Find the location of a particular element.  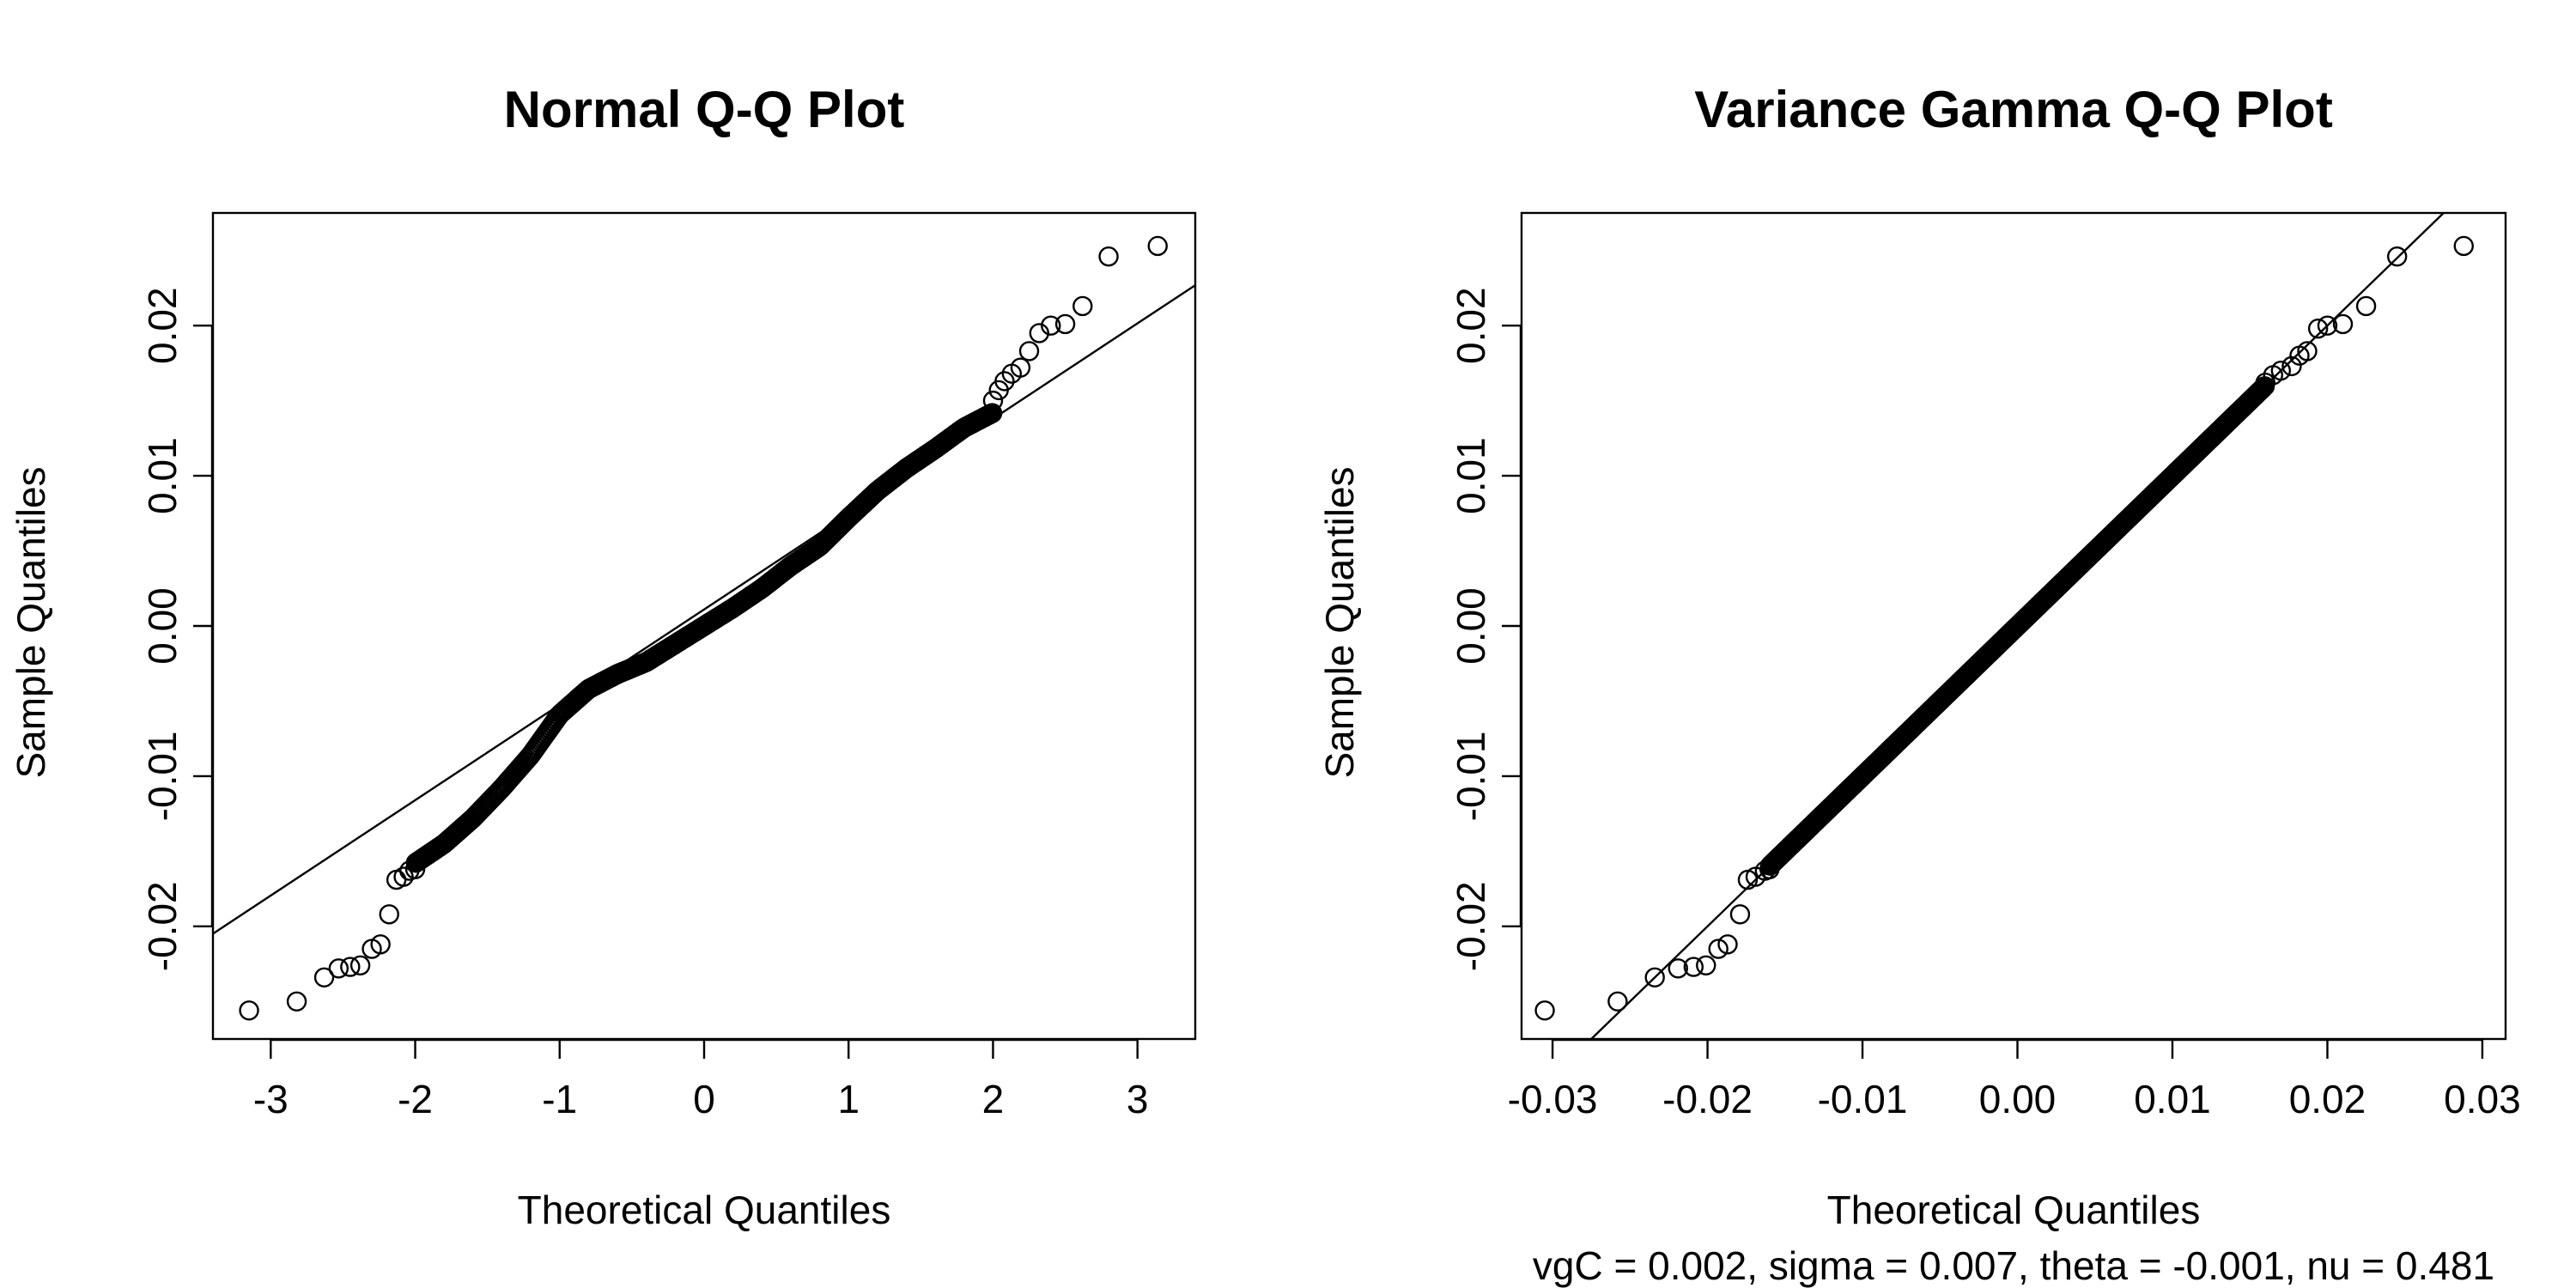

vg-qq-ylabel: Sample Quantiles is located at coordinates (1339, 622).